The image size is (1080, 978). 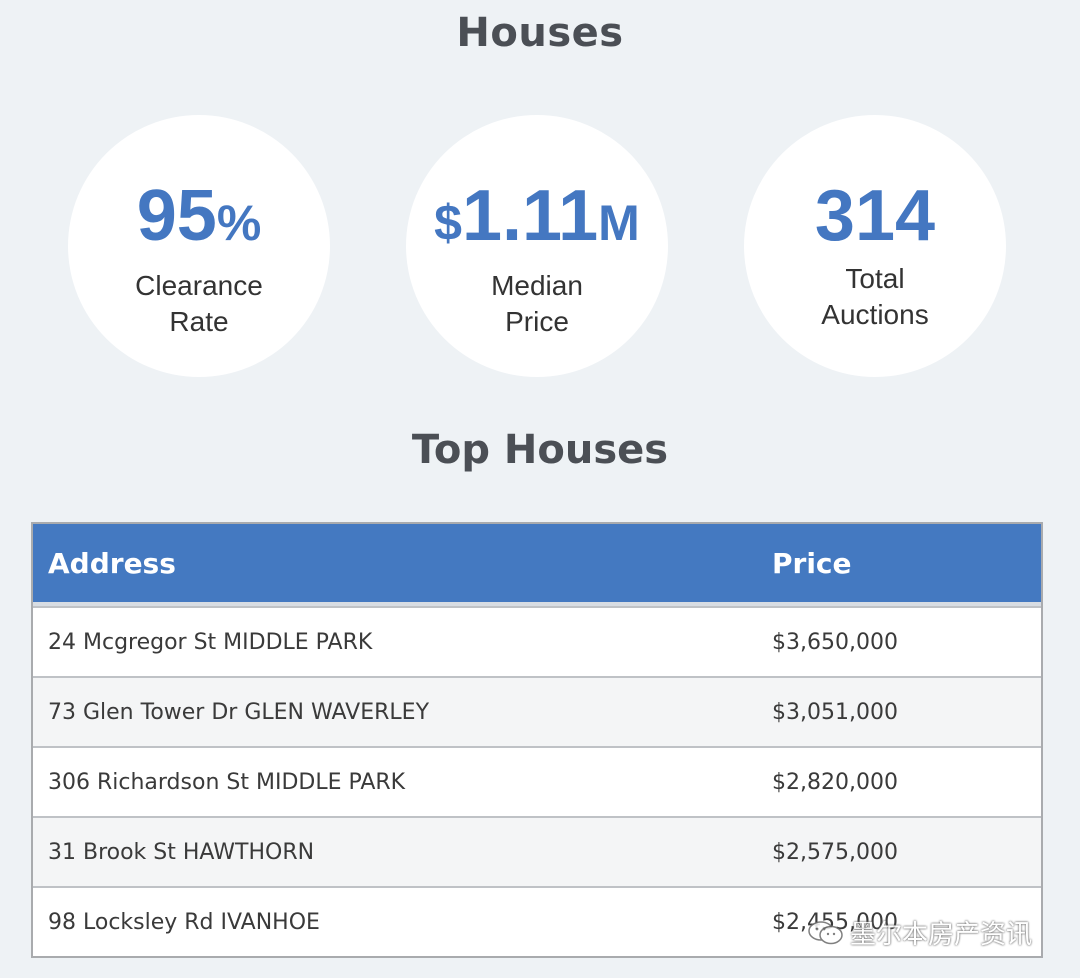 What do you see at coordinates (210, 642) in the screenshot?
I see `address-cell: 24 Mcgregor St MIDDLE PARK` at bounding box center [210, 642].